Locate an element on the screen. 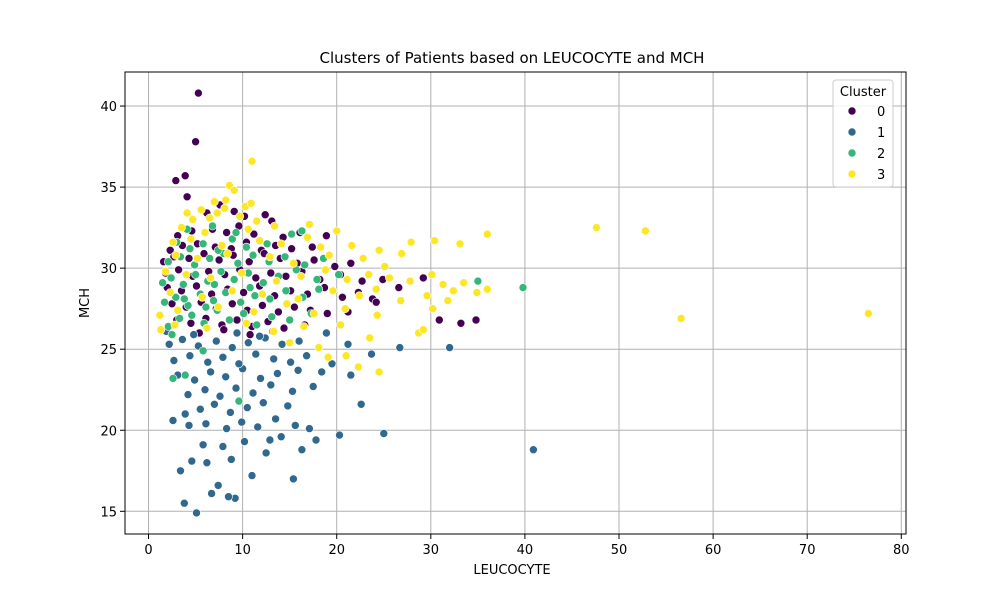  y-tick-label: 20 is located at coordinates (108, 431).